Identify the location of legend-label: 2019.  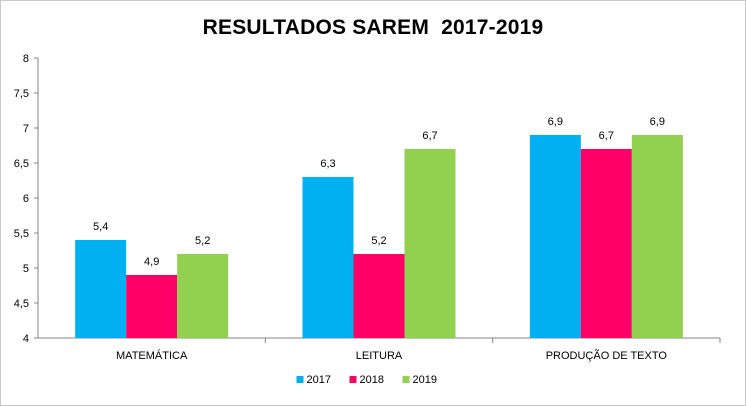
(425, 380).